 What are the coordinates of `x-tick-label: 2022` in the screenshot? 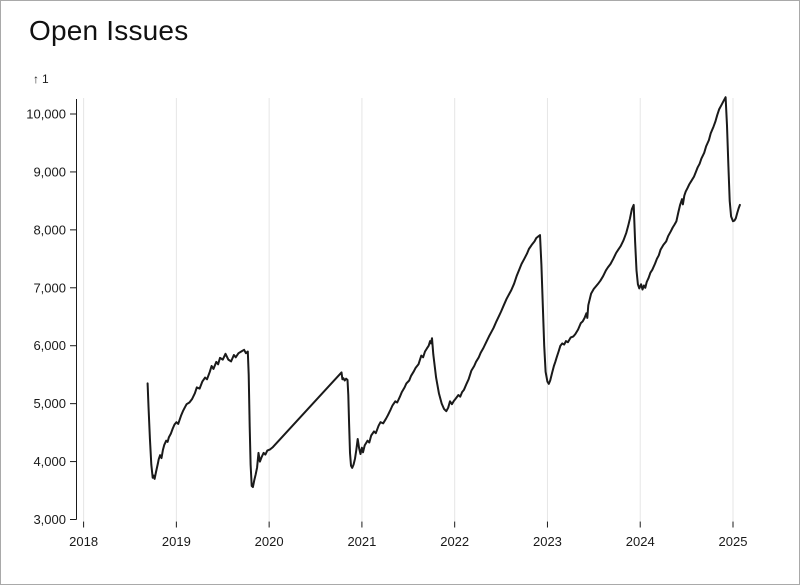 It's located at (454, 541).